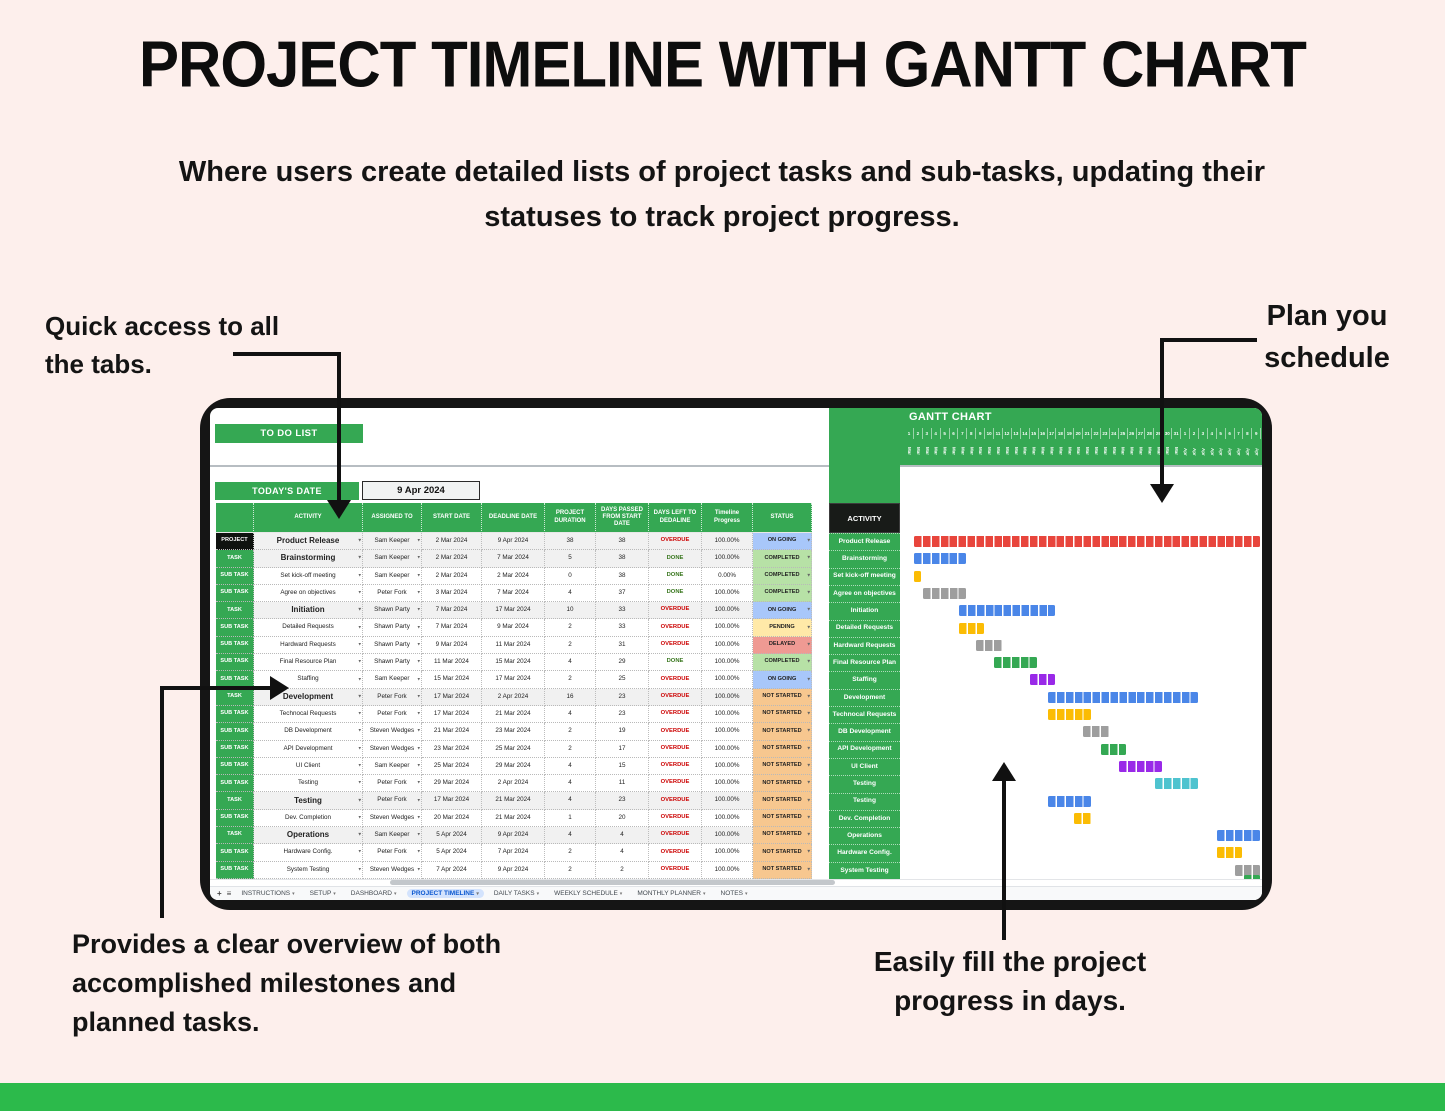  I want to click on activity-cell: Final Resource Plan ▾, so click(308, 663).